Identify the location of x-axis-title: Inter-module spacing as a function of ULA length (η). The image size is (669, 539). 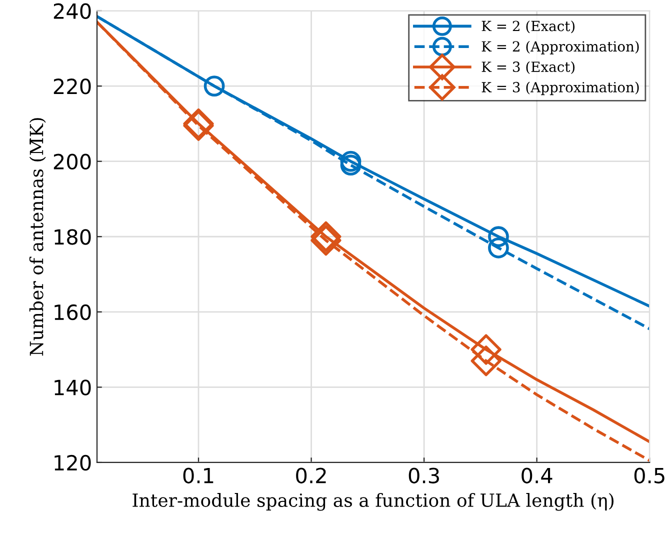
(373, 502).